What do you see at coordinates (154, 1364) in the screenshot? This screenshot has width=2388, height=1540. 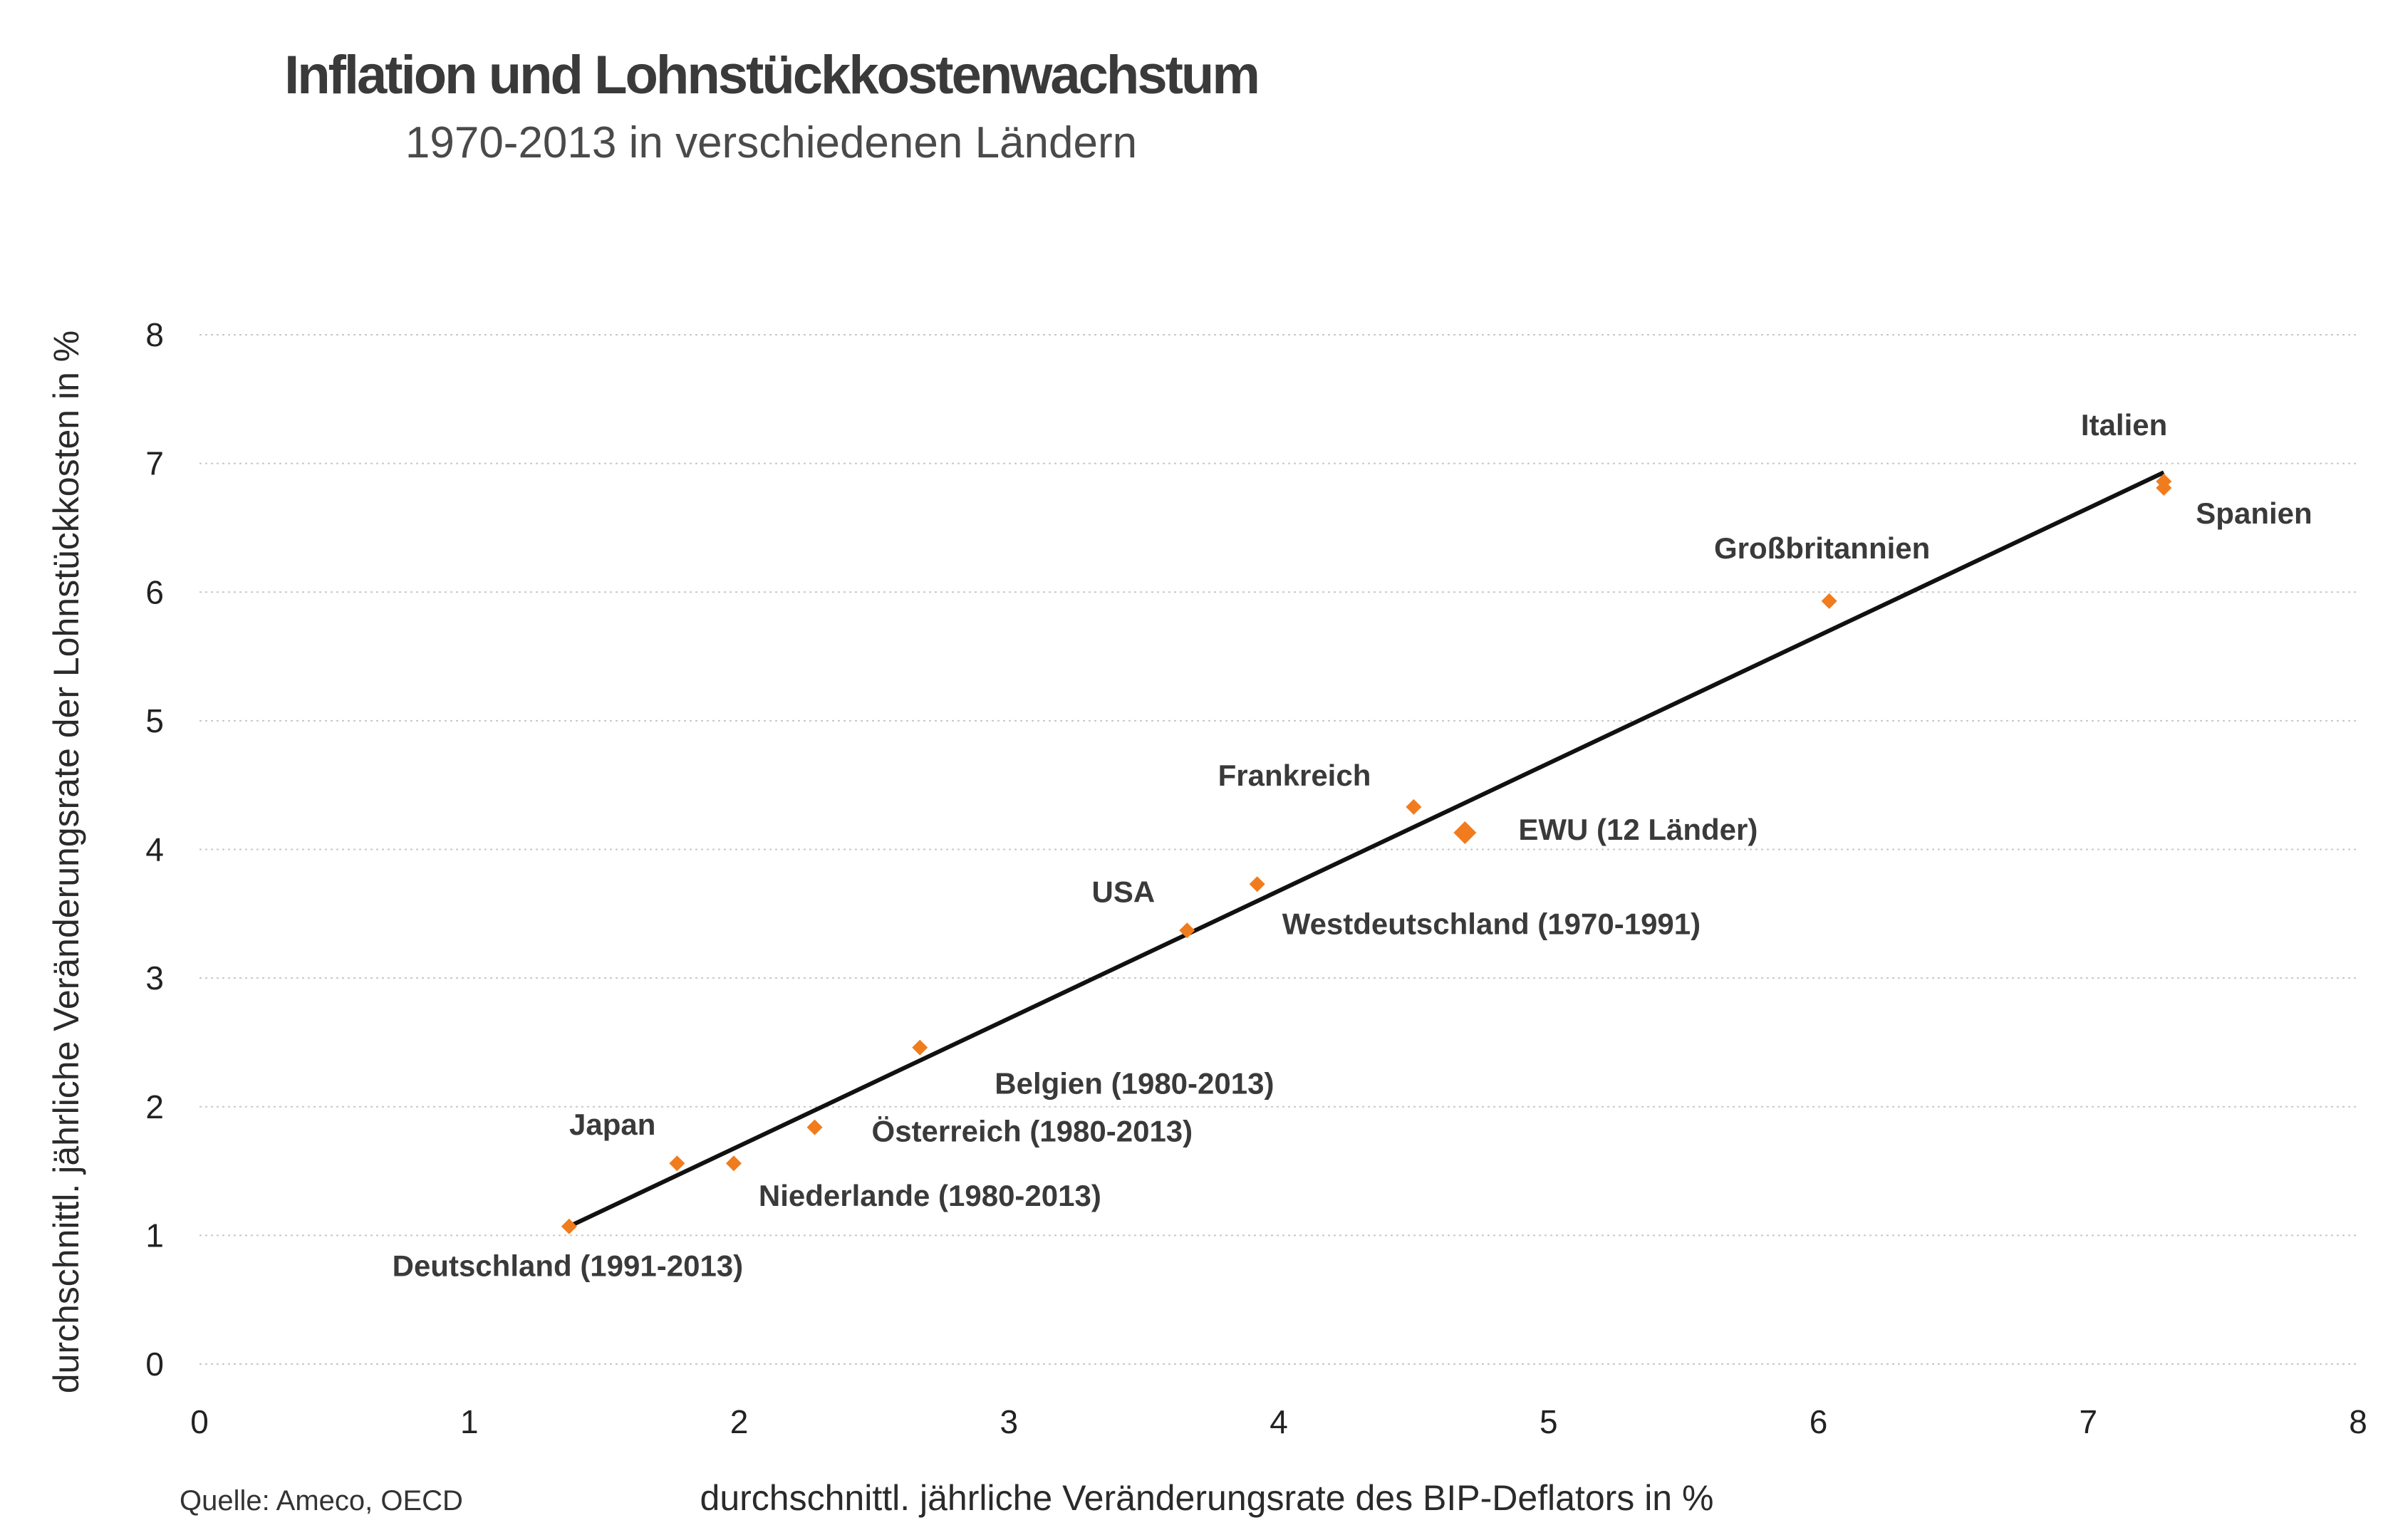 I see `y-tick-label: 0` at bounding box center [154, 1364].